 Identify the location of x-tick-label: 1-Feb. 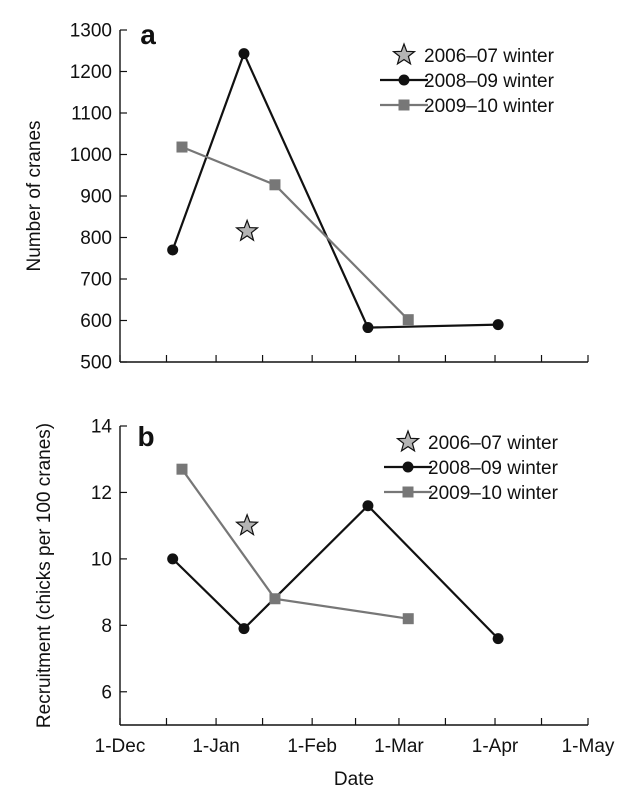
(312, 746).